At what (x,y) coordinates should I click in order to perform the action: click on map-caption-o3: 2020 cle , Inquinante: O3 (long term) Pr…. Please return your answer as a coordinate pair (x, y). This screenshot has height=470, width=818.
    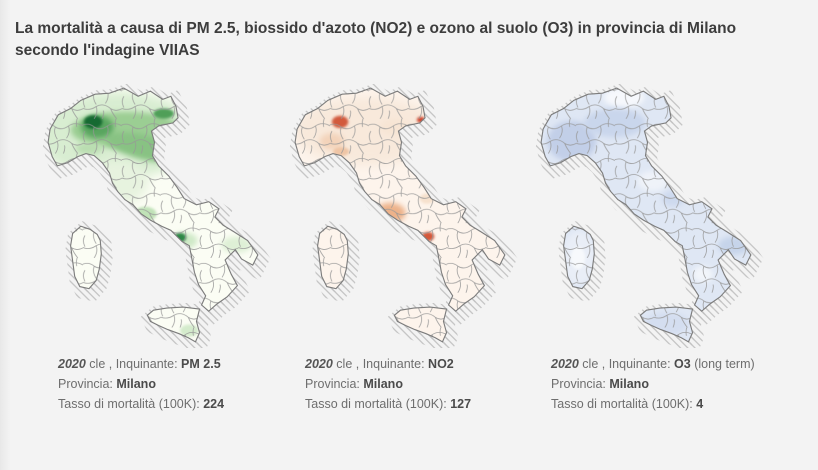
    Looking at the image, I should click on (665, 384).